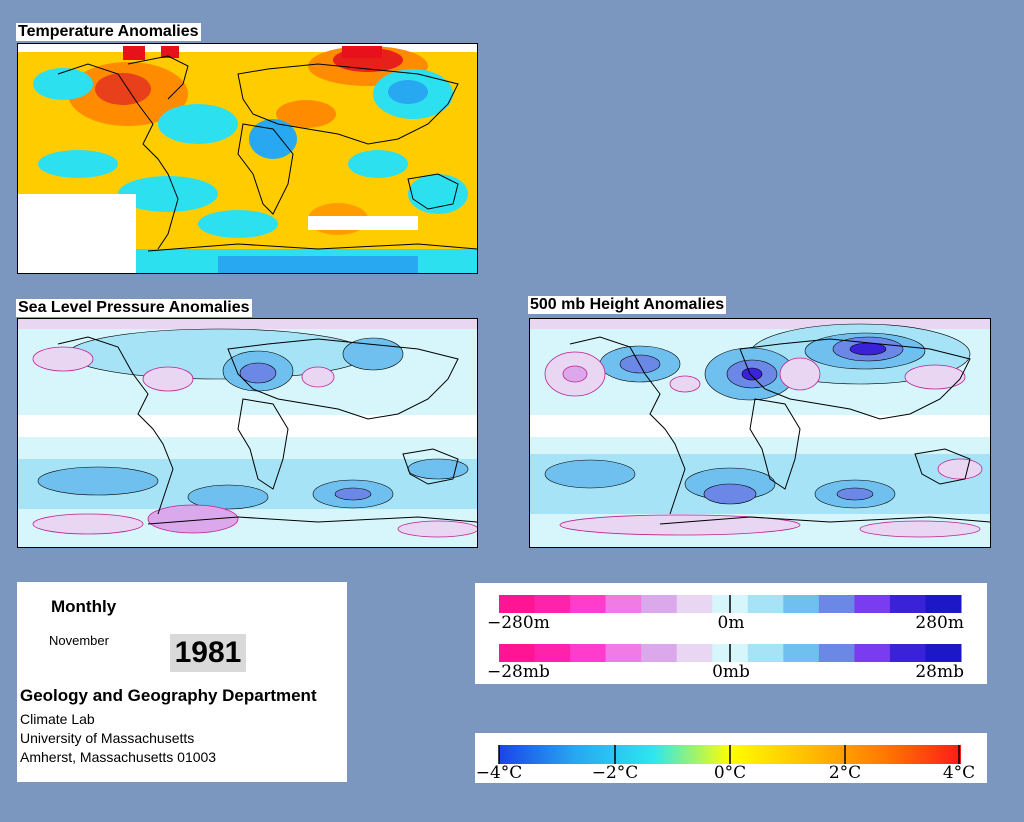 The image size is (1024, 822). What do you see at coordinates (208, 653) in the screenshot?
I see `year-label: 1981` at bounding box center [208, 653].